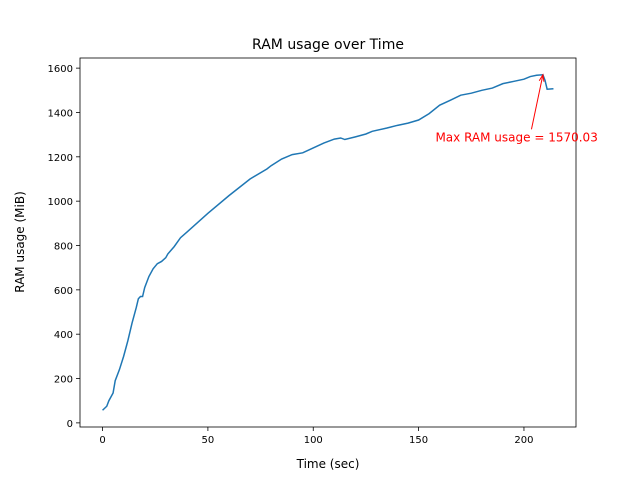 The image size is (640, 480). I want to click on y-tick-label: 1400, so click(60, 113).